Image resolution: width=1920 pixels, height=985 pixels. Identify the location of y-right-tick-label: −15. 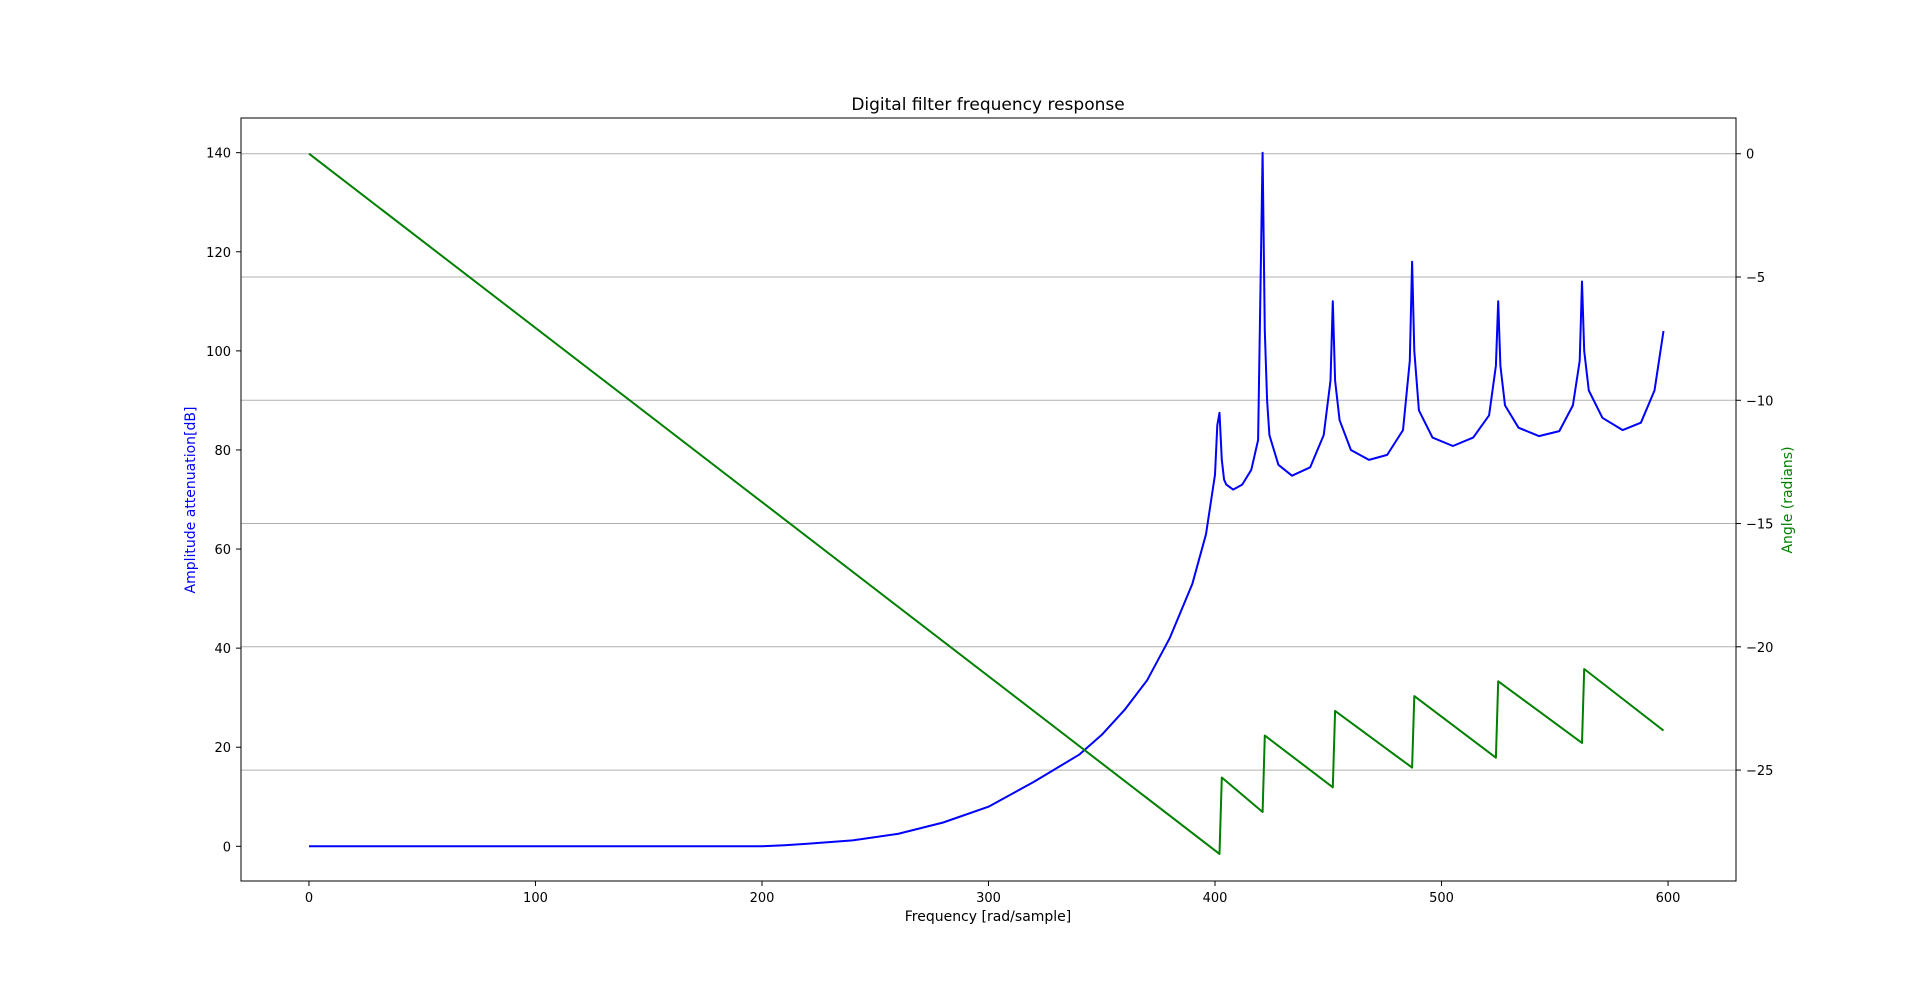
(1759, 525).